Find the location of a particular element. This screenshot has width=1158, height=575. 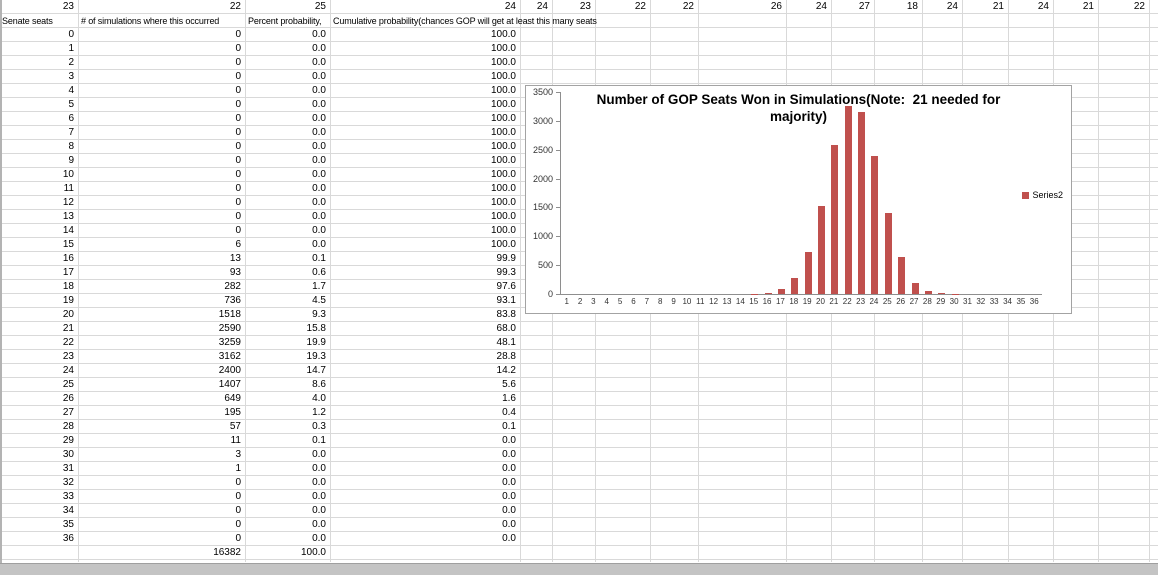

cell: 28 is located at coordinates (68, 426).